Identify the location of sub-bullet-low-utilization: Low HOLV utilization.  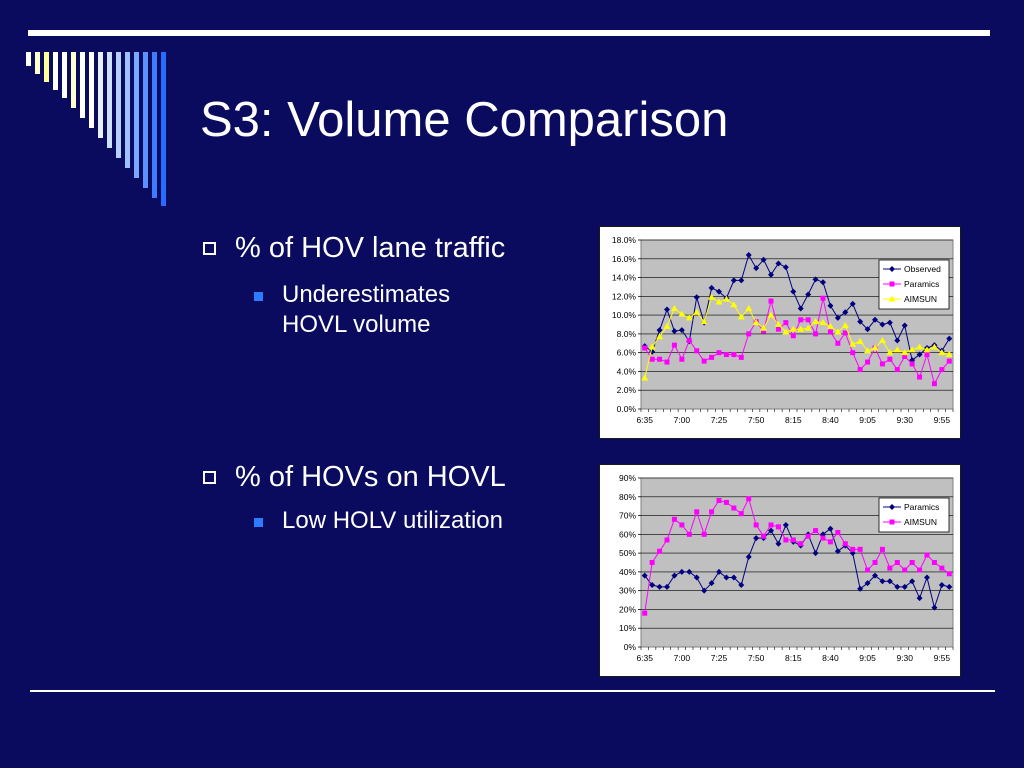
(392, 520).